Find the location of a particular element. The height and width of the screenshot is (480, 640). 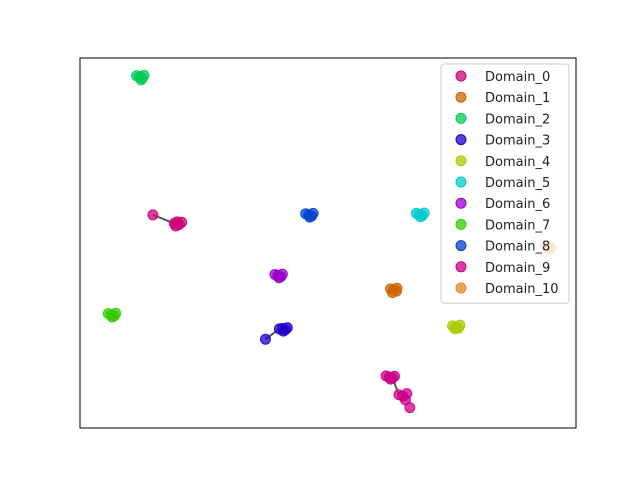

legend-label-domain-4: Domain_4 is located at coordinates (517, 162).